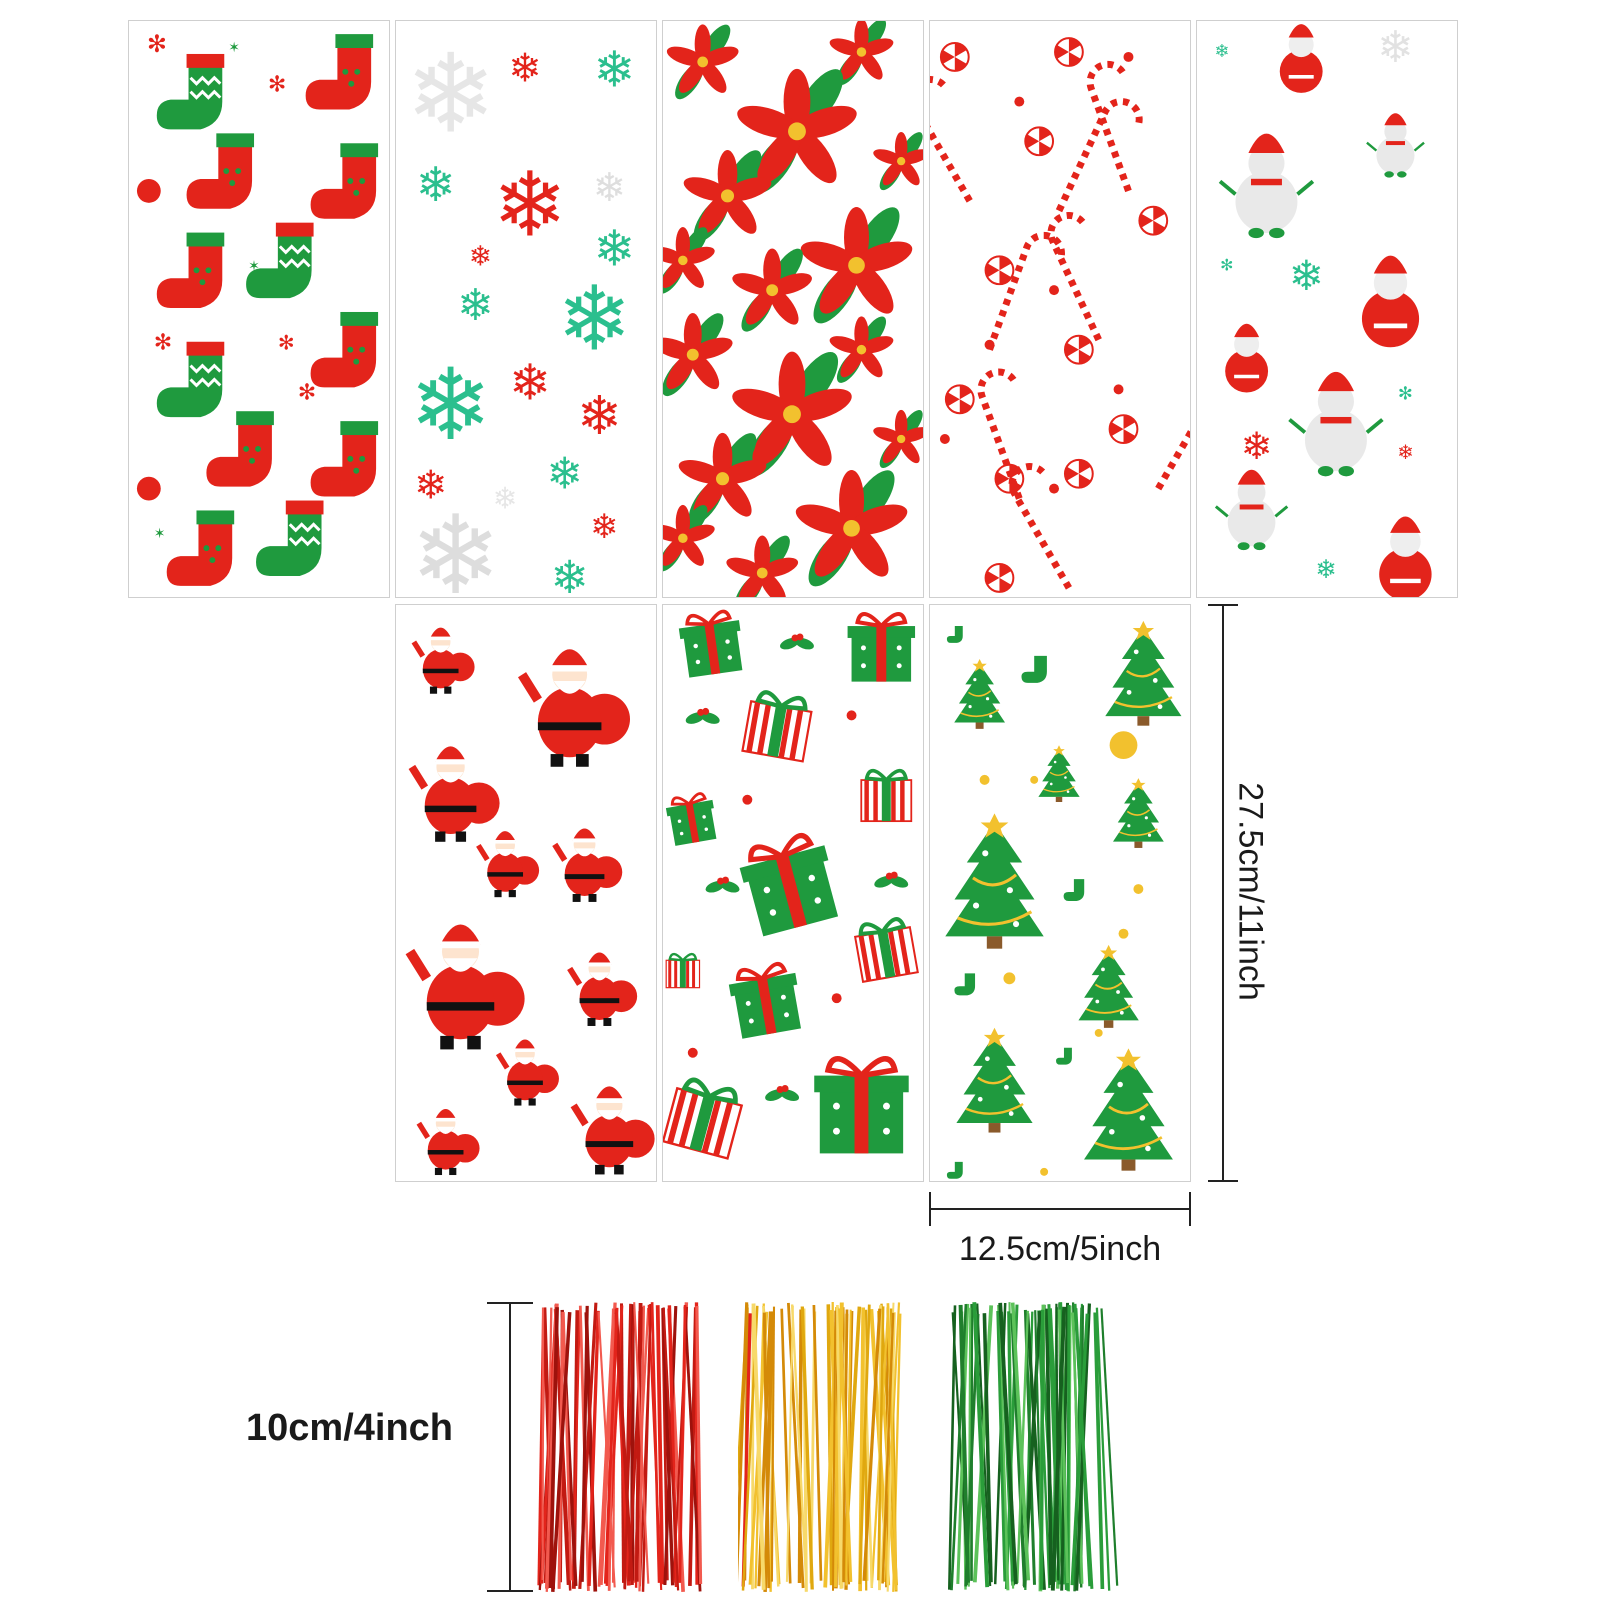 Image resolution: width=1600 pixels, height=1600 pixels. What do you see at coordinates (1060, 893) in the screenshot?
I see `christmas-tree-pattern-bag` at bounding box center [1060, 893].